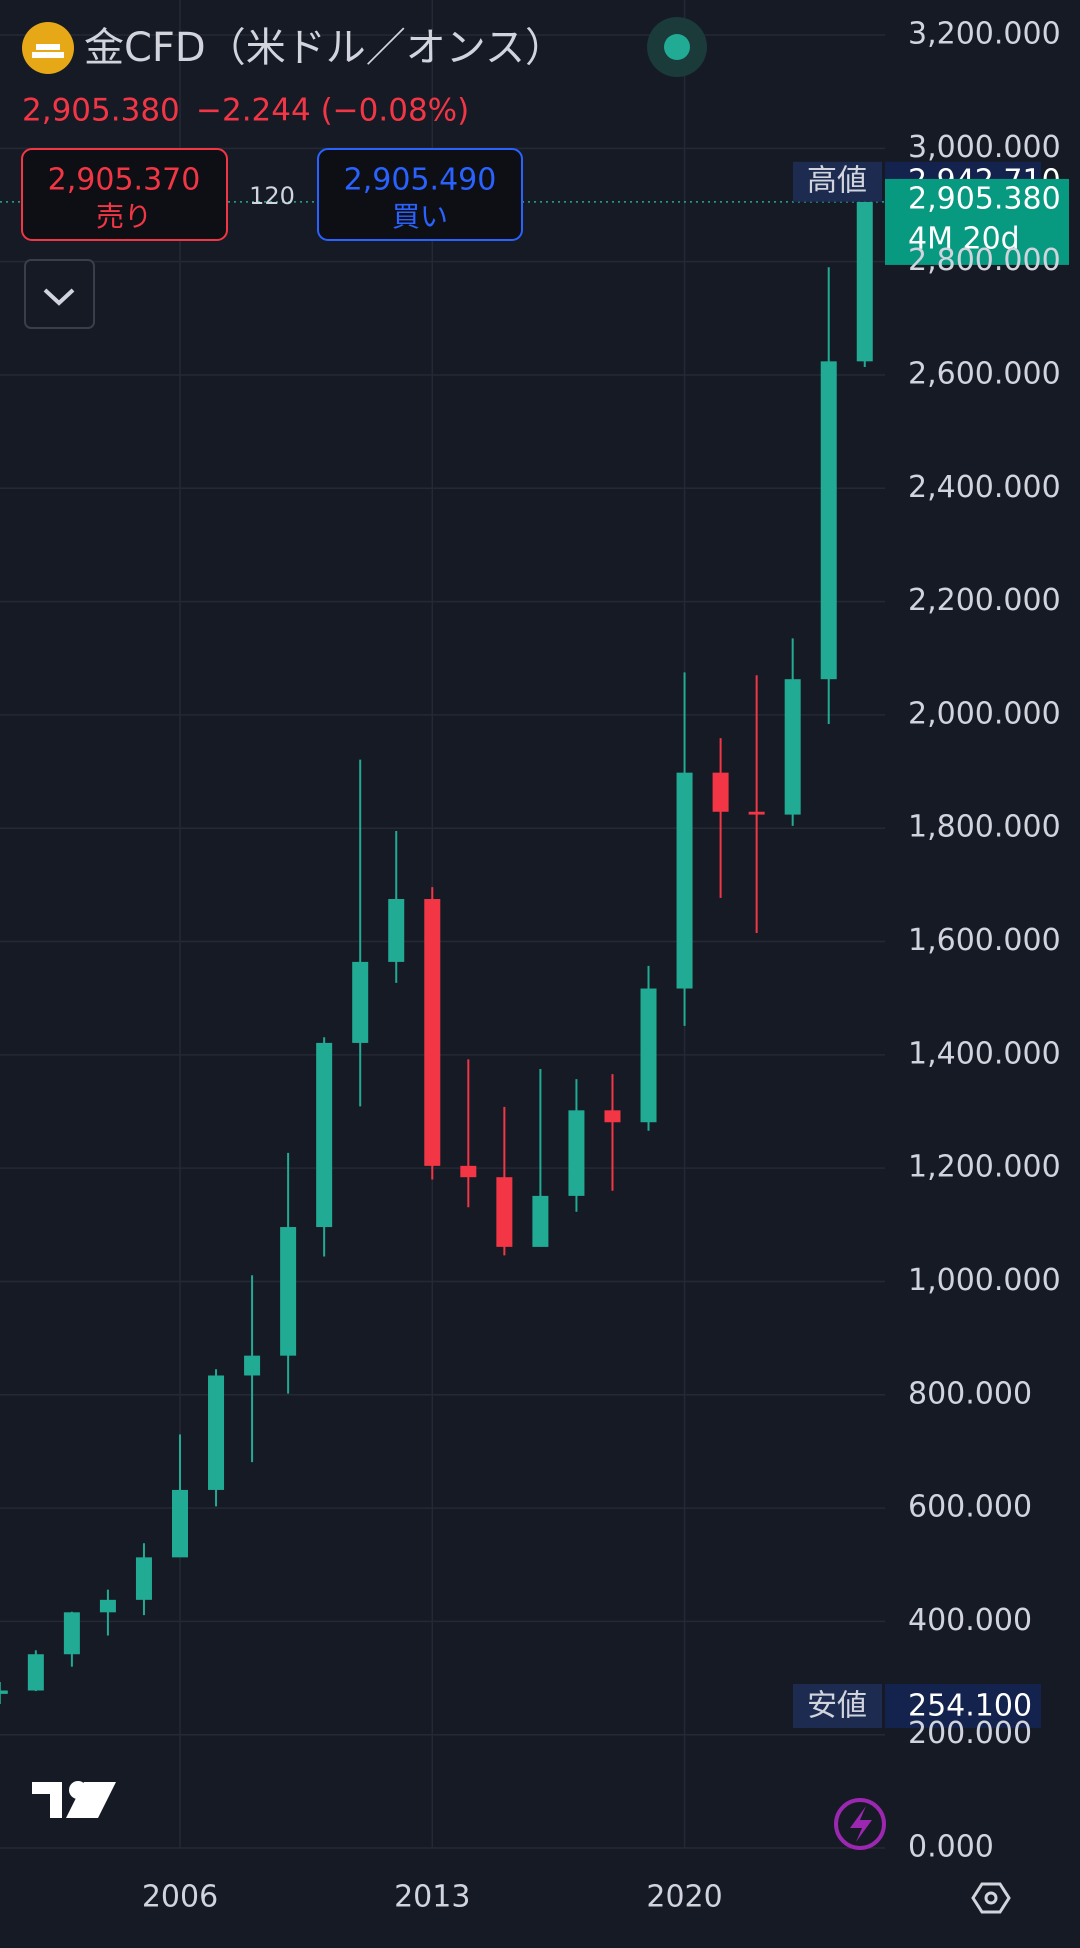 The image size is (1080, 1948). What do you see at coordinates (984, 373) in the screenshot?
I see `y-tick-label: 2,600.000` at bounding box center [984, 373].